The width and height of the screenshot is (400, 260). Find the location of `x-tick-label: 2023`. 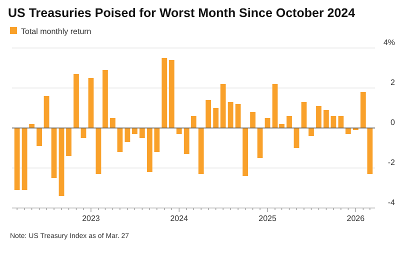

x-tick-label: 2023 is located at coordinates (91, 218).